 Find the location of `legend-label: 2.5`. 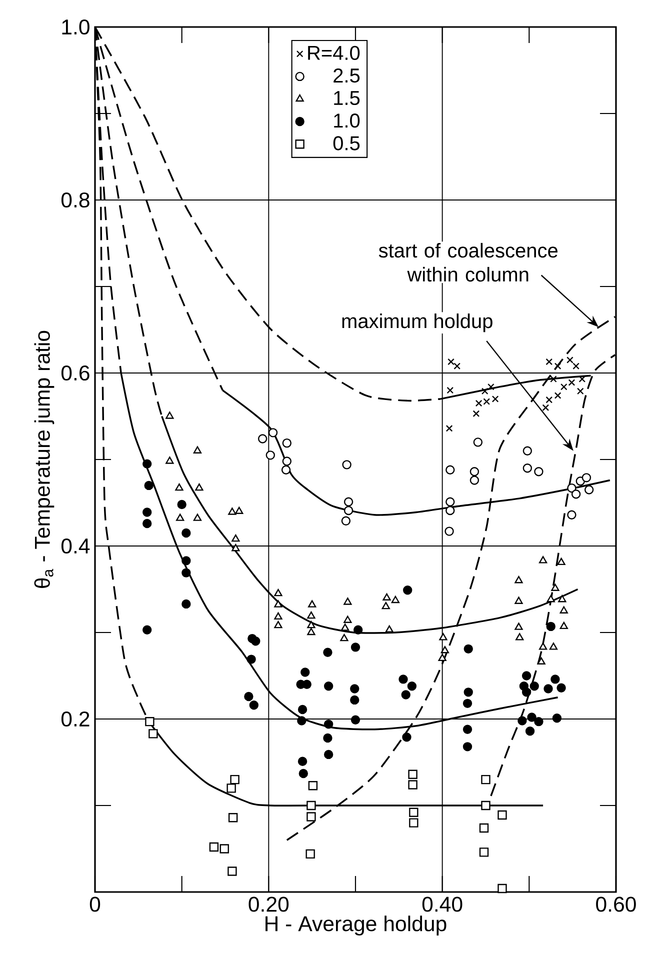

legend-label: 2.5 is located at coordinates (347, 75).